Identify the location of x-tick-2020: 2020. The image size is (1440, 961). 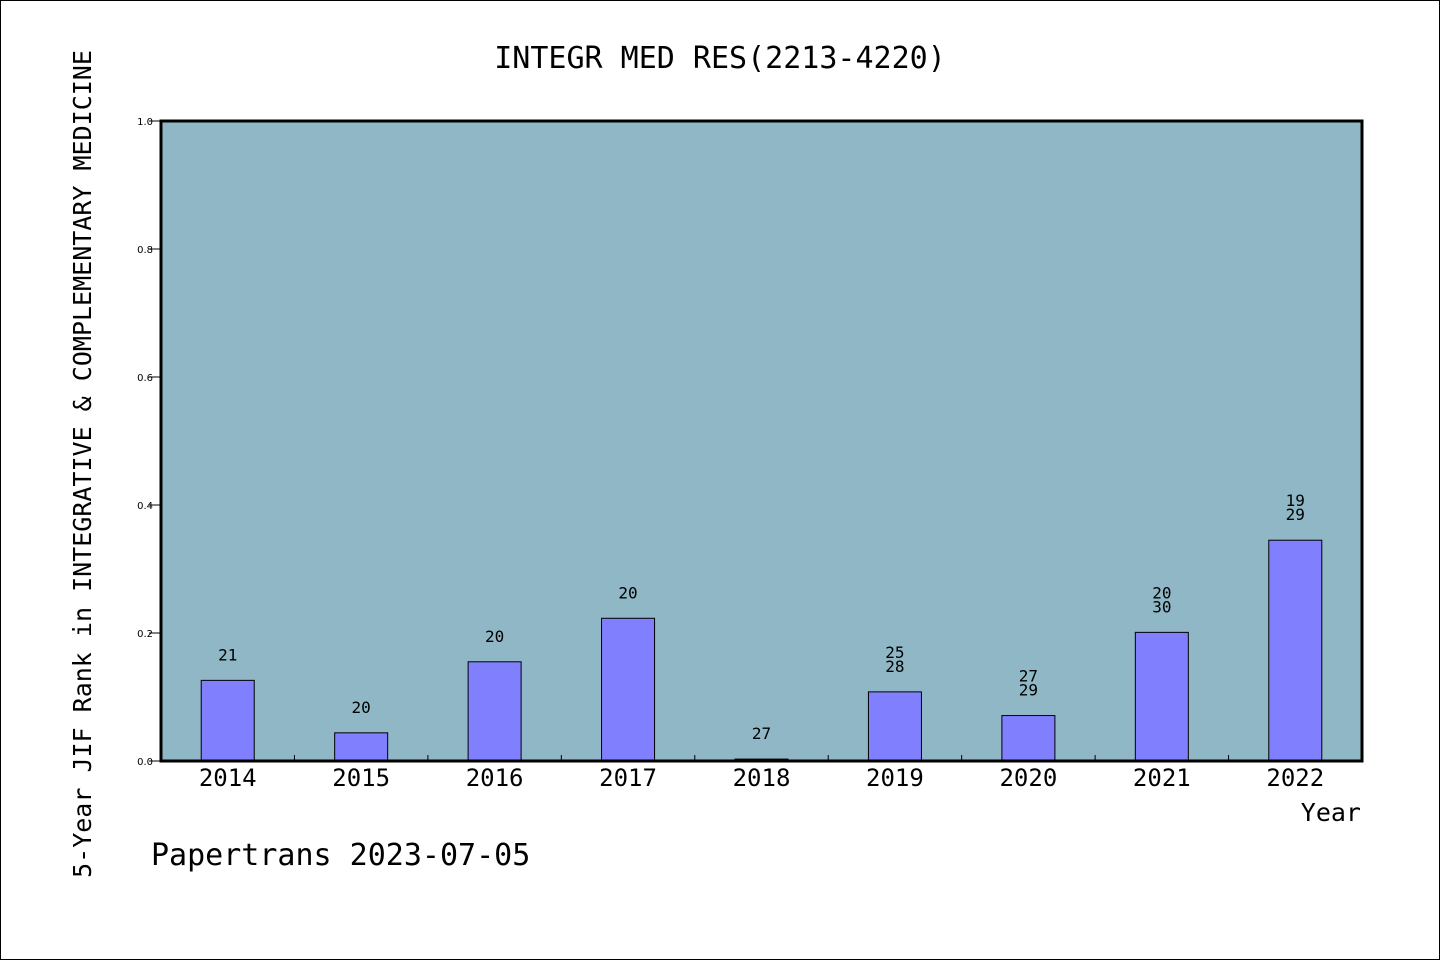
(1028, 778).